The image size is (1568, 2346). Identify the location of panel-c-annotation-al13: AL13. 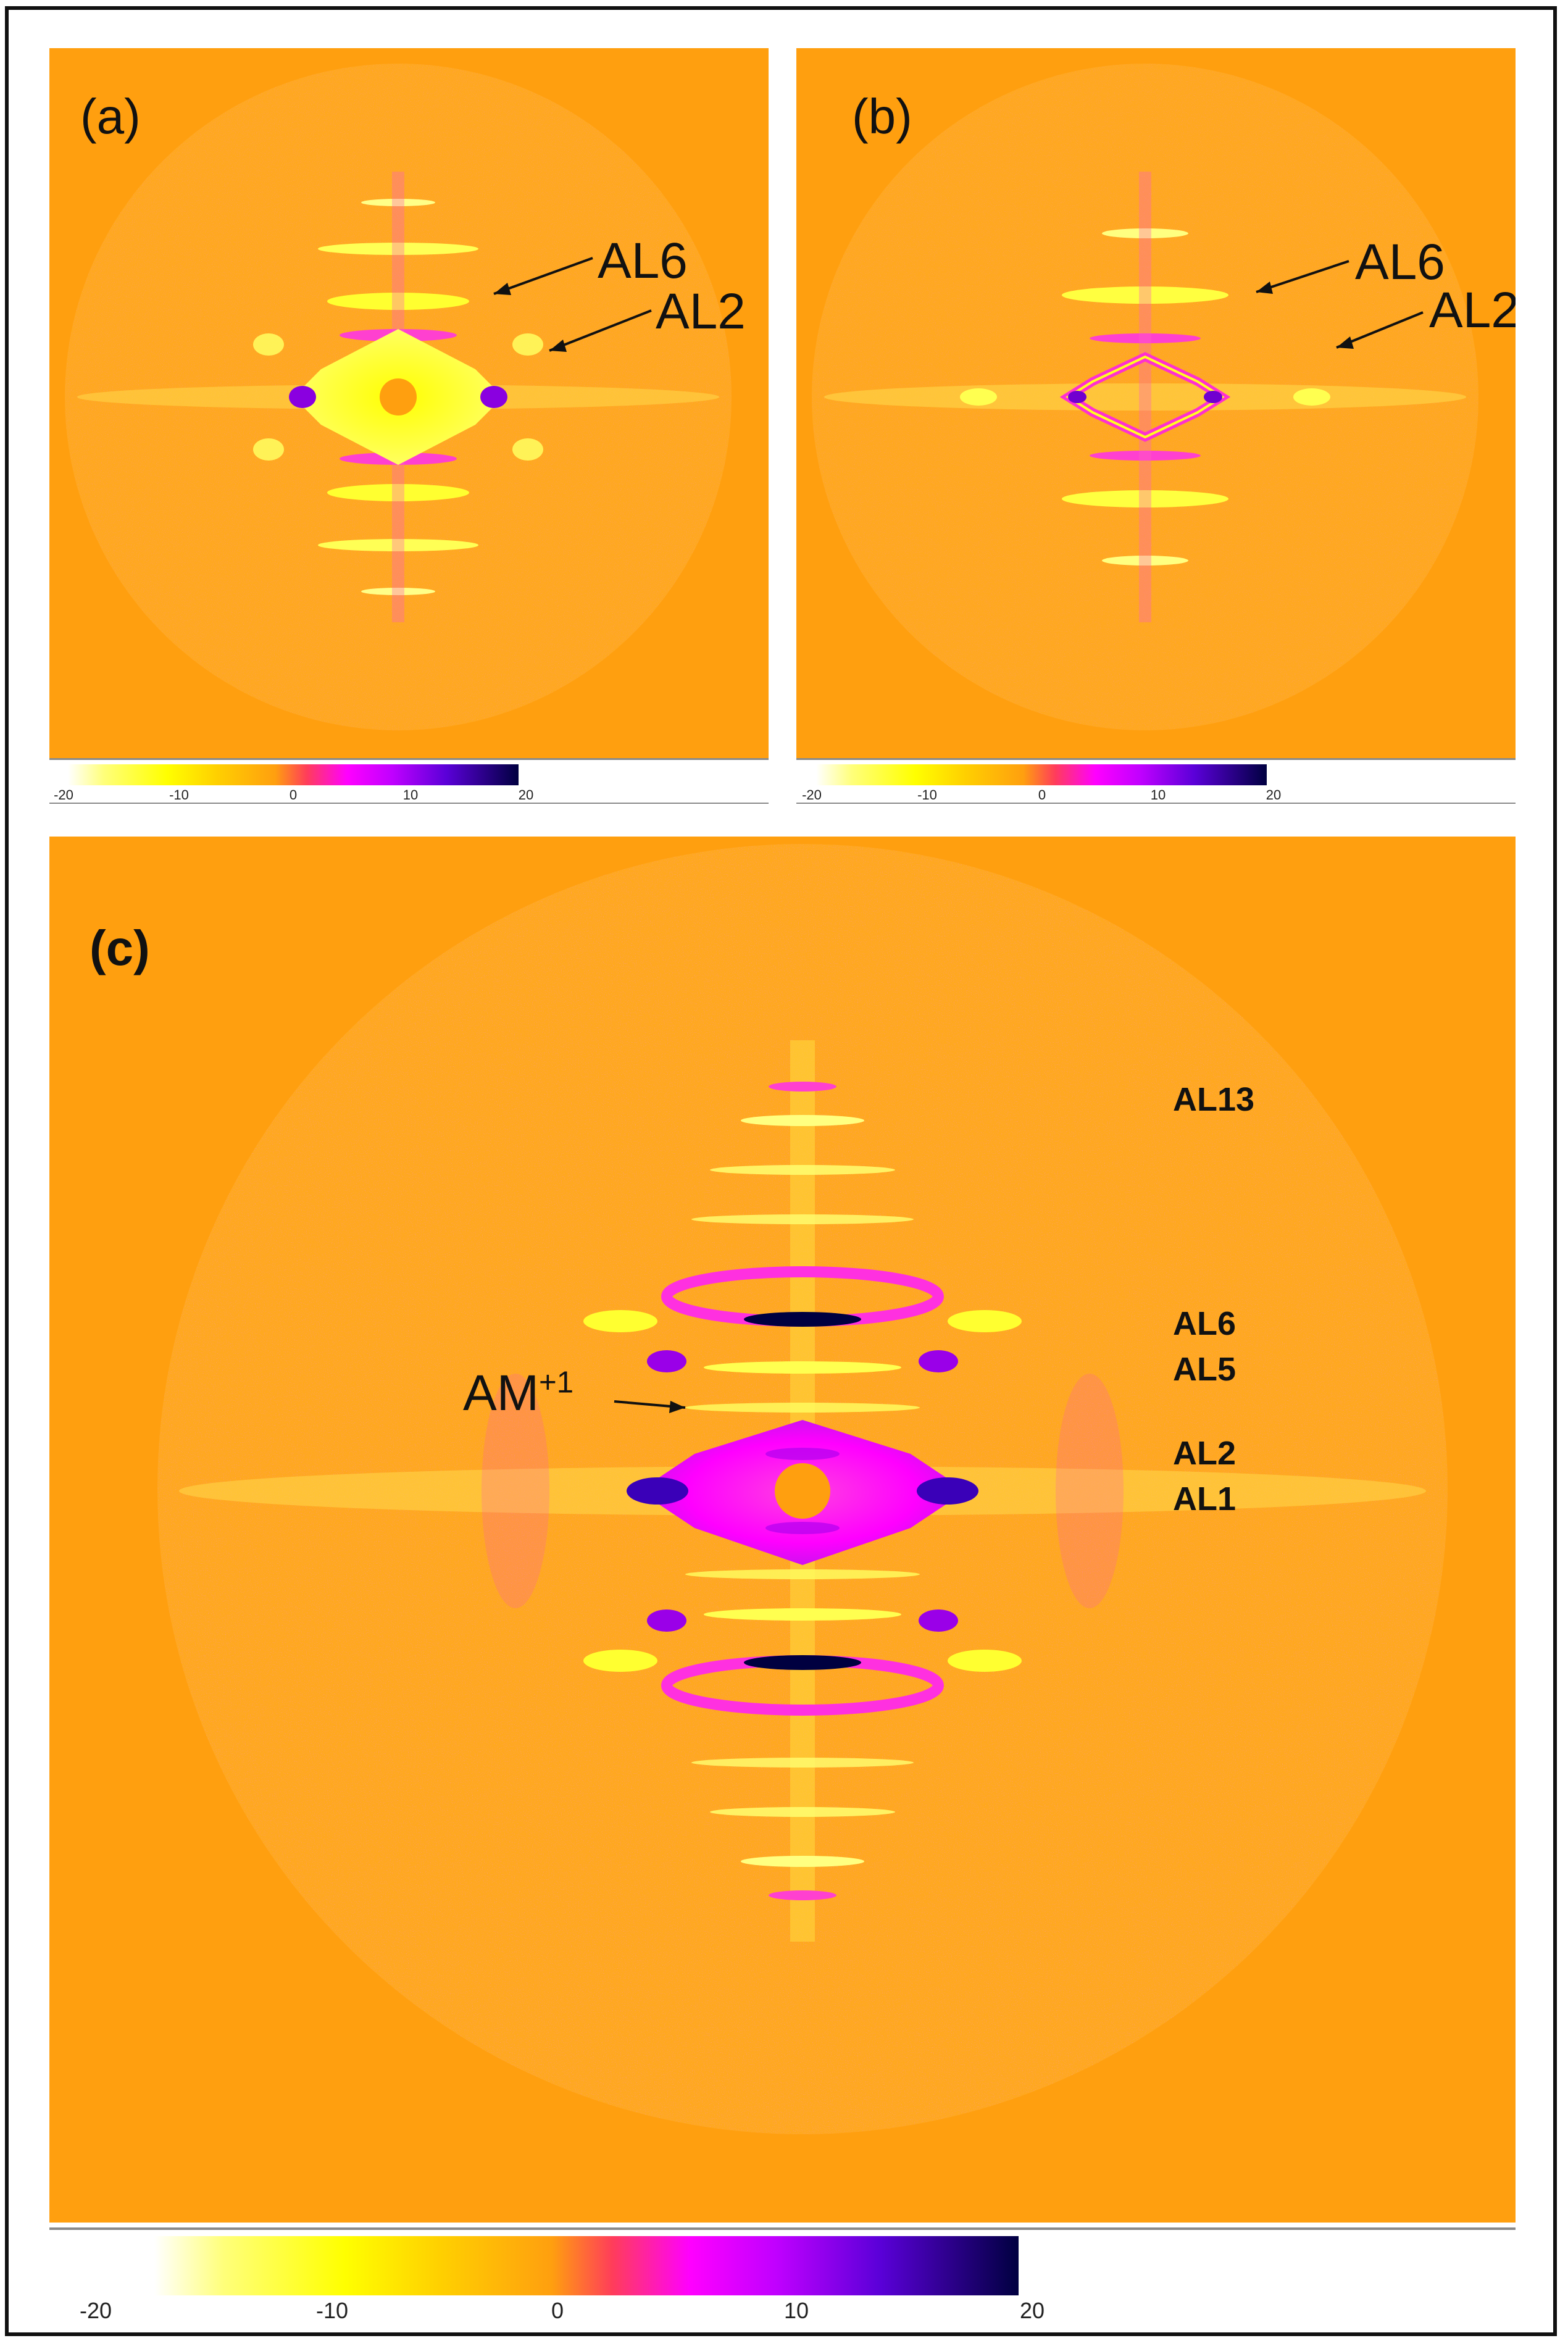
(1214, 1099).